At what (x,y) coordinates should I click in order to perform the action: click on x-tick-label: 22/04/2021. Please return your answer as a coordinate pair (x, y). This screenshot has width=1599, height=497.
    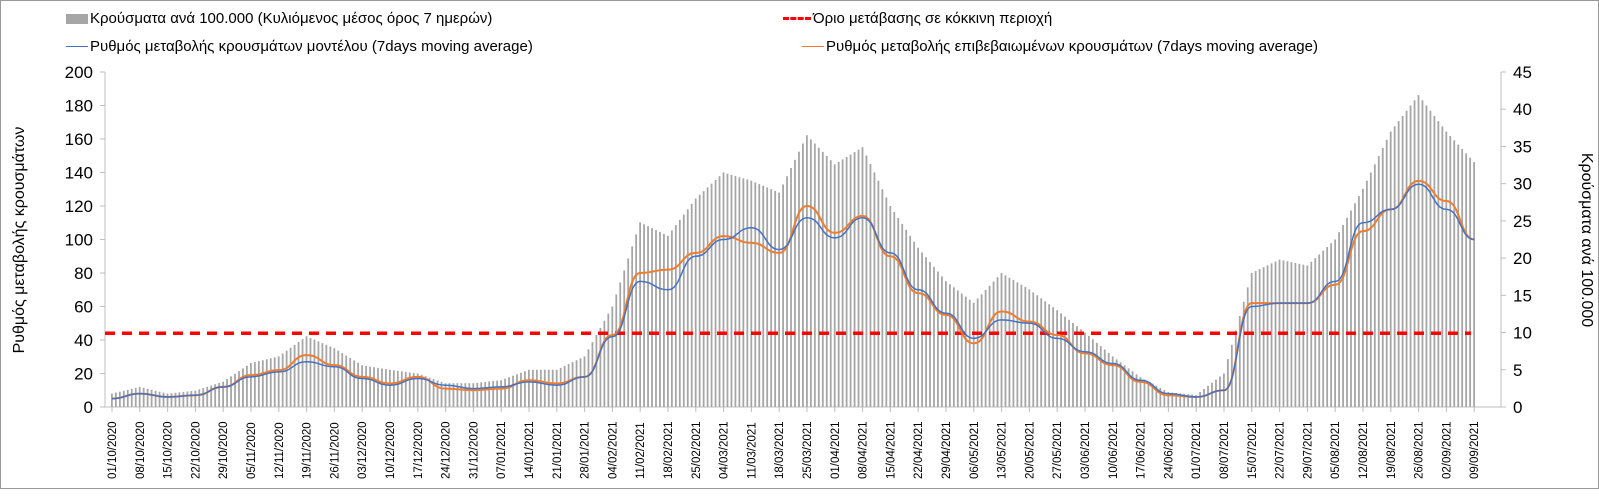
    Looking at the image, I should click on (919, 450).